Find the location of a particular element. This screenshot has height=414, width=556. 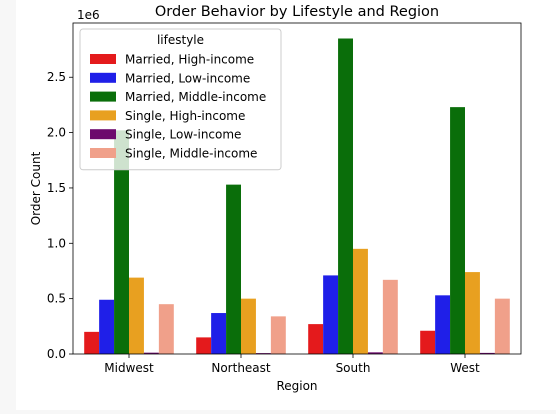

x-tick-label: Northeast is located at coordinates (241, 368).